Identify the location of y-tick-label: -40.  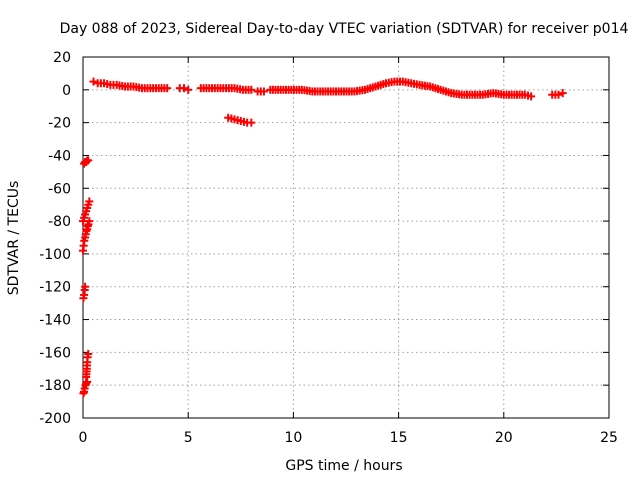
(59, 156).